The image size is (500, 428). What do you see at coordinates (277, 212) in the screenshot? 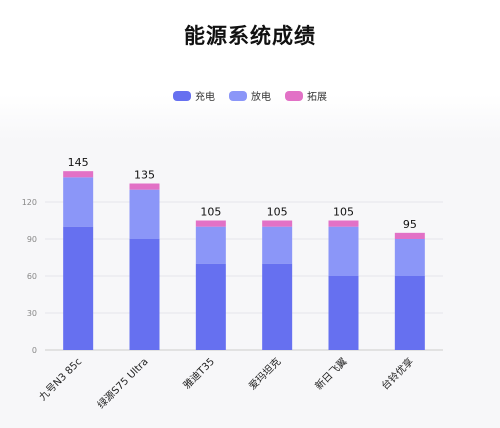
I see `total-label-4: 105` at bounding box center [277, 212].